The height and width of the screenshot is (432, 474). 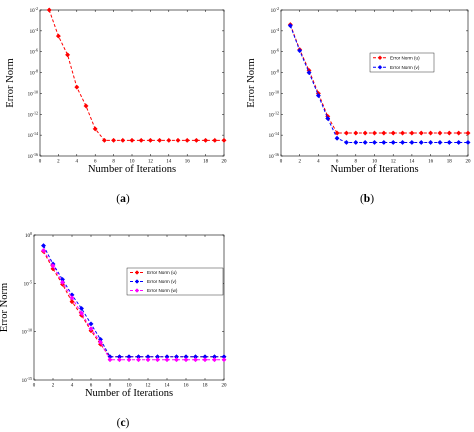 What do you see at coordinates (72, 386) in the screenshot?
I see `x-tick-label: 4` at bounding box center [72, 386].